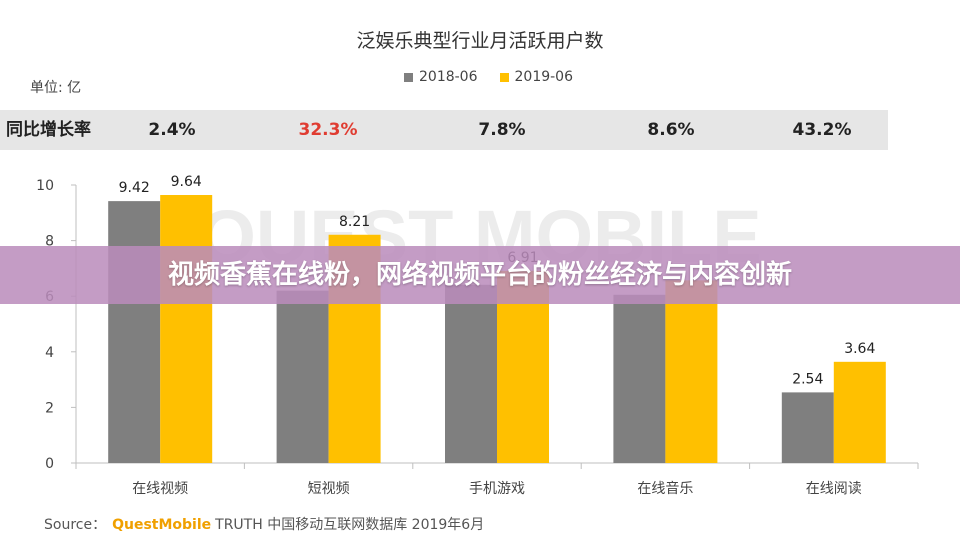 The width and height of the screenshot is (960, 548). What do you see at coordinates (671, 130) in the screenshot?
I see `yoy-value: 8.6%` at bounding box center [671, 130].